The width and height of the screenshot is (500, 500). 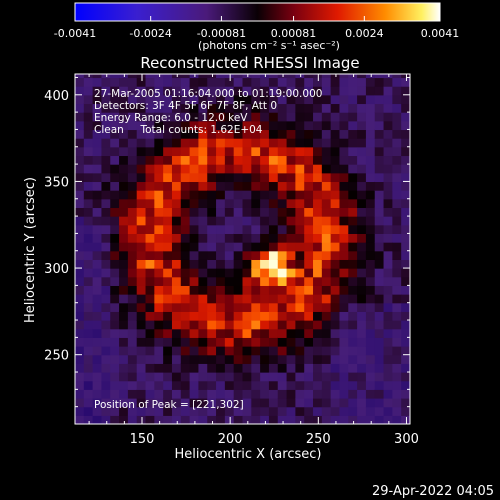 What do you see at coordinates (294, 33) in the screenshot?
I see `colorbar-tick-label: 0.00081` at bounding box center [294, 33].